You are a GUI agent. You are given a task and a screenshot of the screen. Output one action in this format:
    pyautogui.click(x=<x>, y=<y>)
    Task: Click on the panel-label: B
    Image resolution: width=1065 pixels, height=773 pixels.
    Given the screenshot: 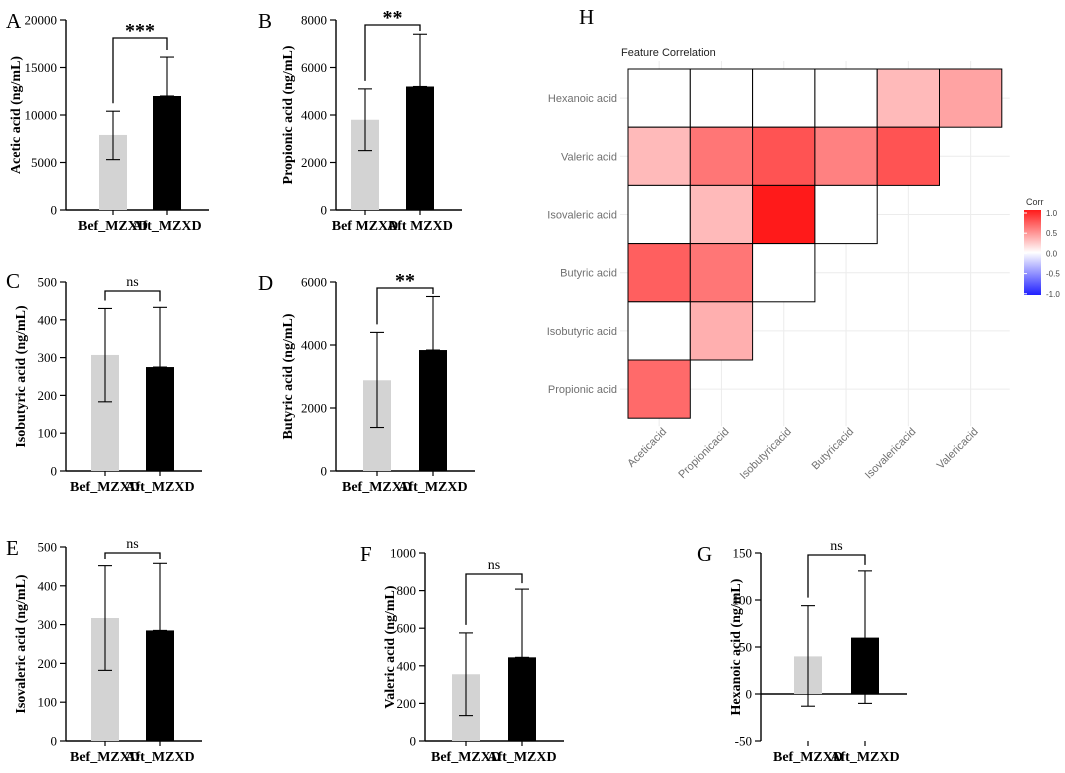 What is the action you would take?
    pyautogui.click(x=265, y=21)
    